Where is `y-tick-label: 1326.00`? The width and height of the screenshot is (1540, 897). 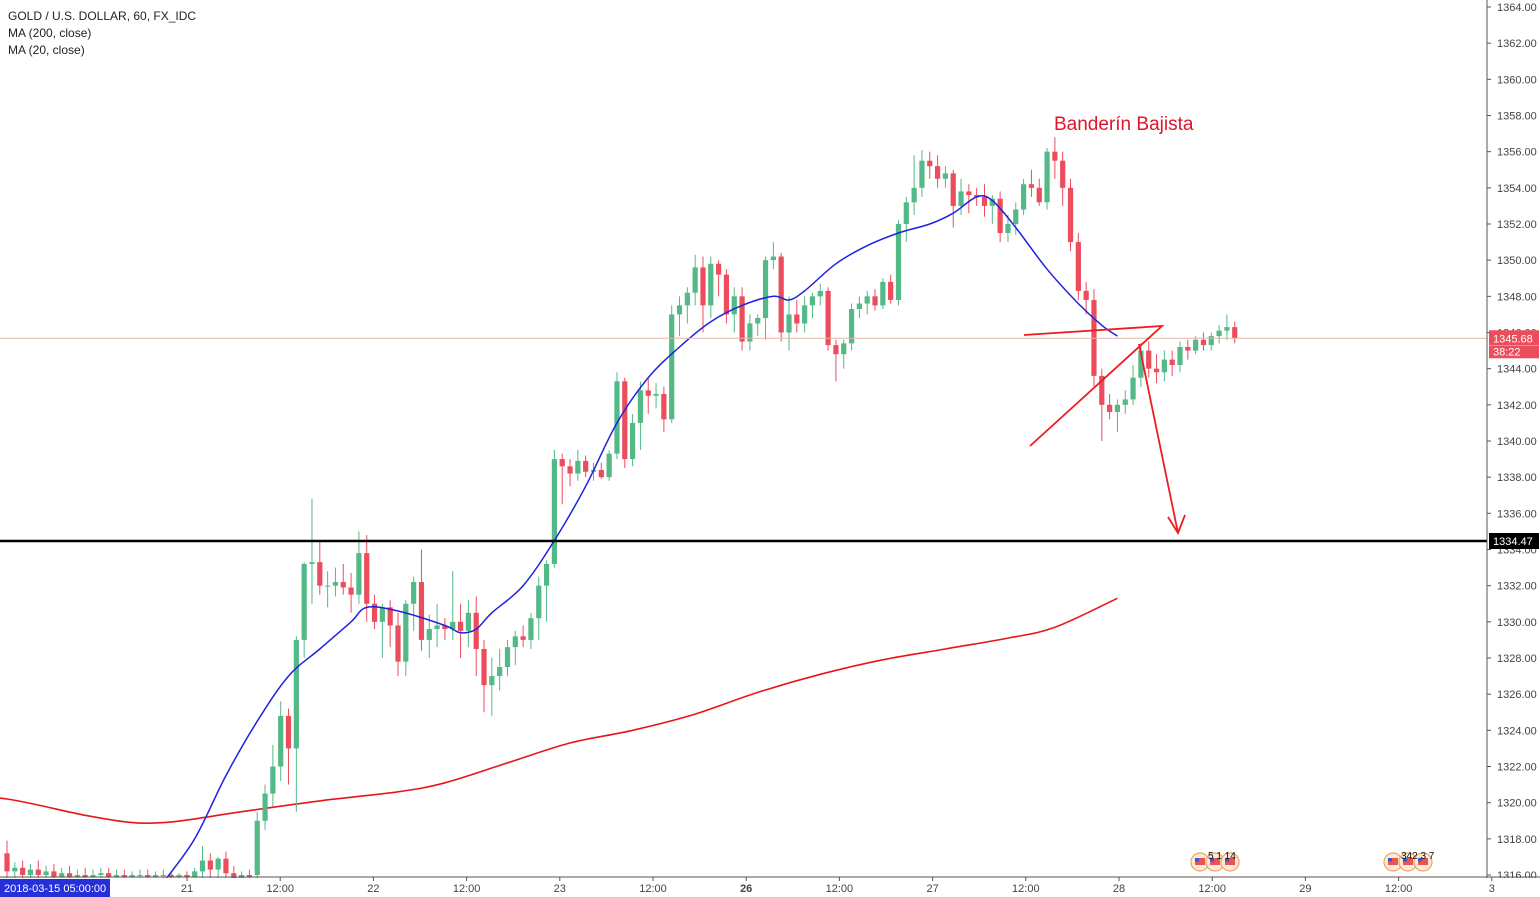
y-tick-label: 1326.00 is located at coordinates (1517, 695).